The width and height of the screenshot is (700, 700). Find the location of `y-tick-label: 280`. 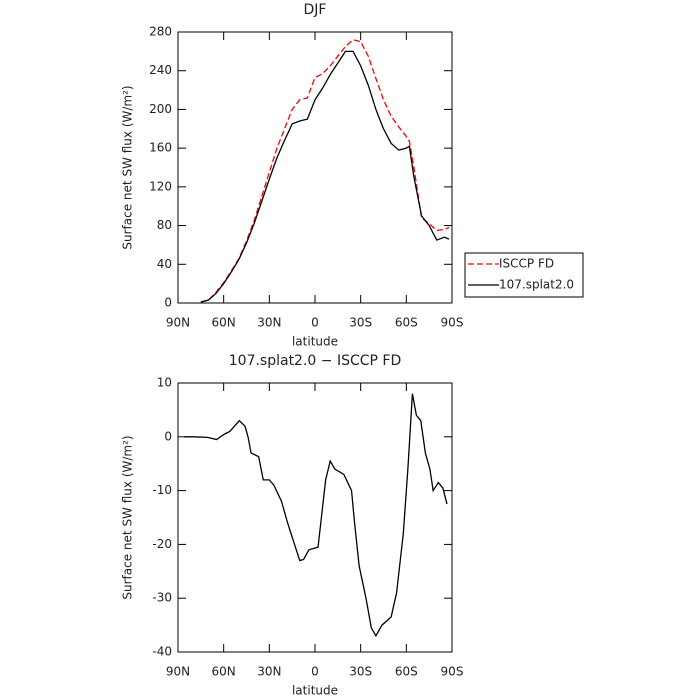

y-tick-label: 280 is located at coordinates (160, 32).